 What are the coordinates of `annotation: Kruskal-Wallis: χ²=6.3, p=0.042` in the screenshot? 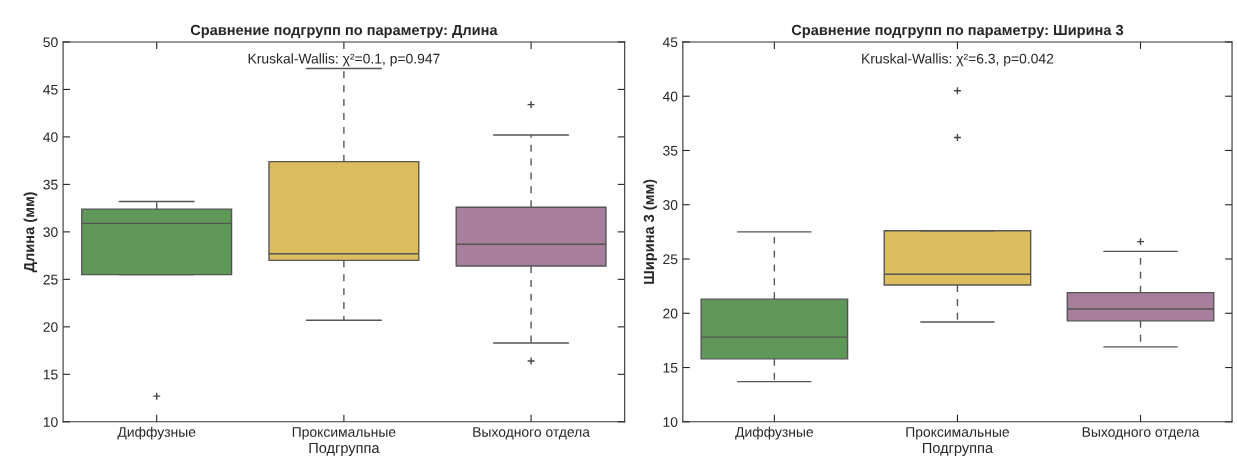 It's located at (958, 60).